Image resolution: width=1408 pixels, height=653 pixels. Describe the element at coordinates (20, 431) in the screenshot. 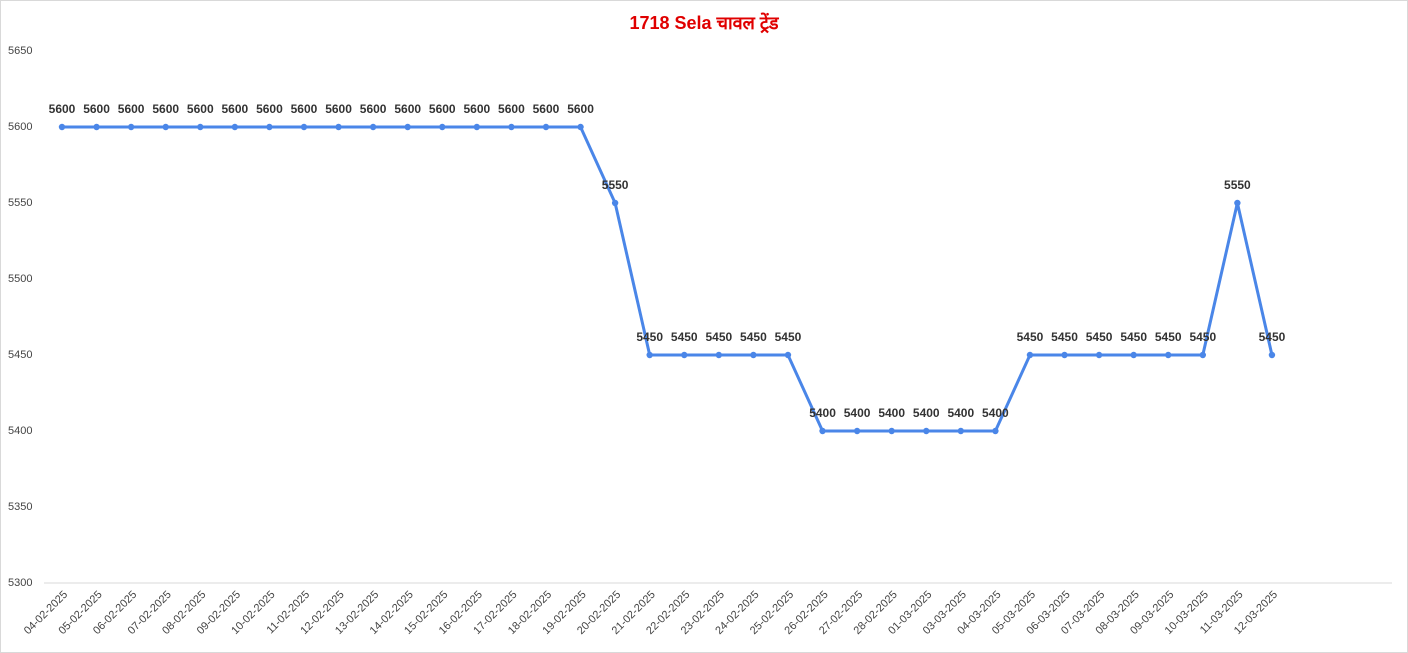

I see `y-tick-label: 5400` at that location.